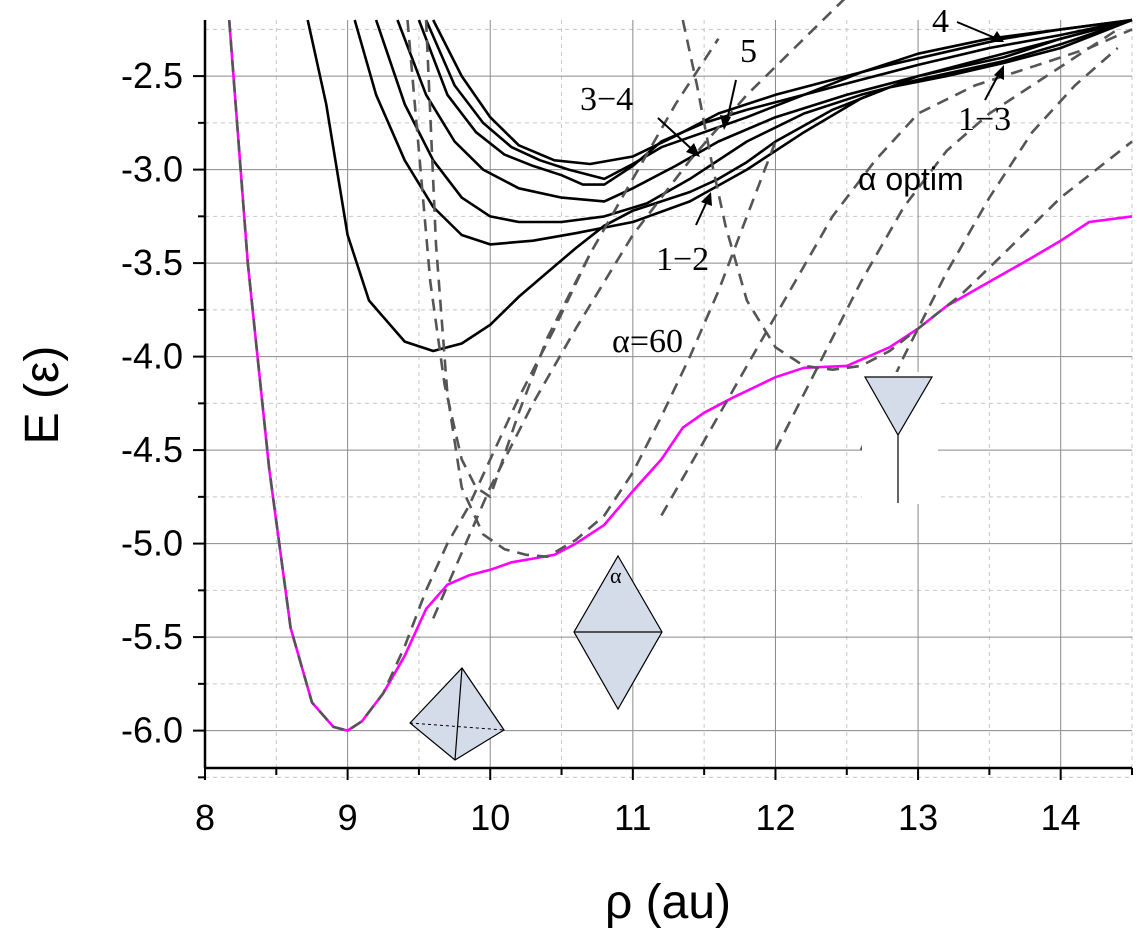 Image resolution: width=1137 pixels, height=934 pixels. What do you see at coordinates (940, 21) in the screenshot?
I see `svg-text: 4` at bounding box center [940, 21].